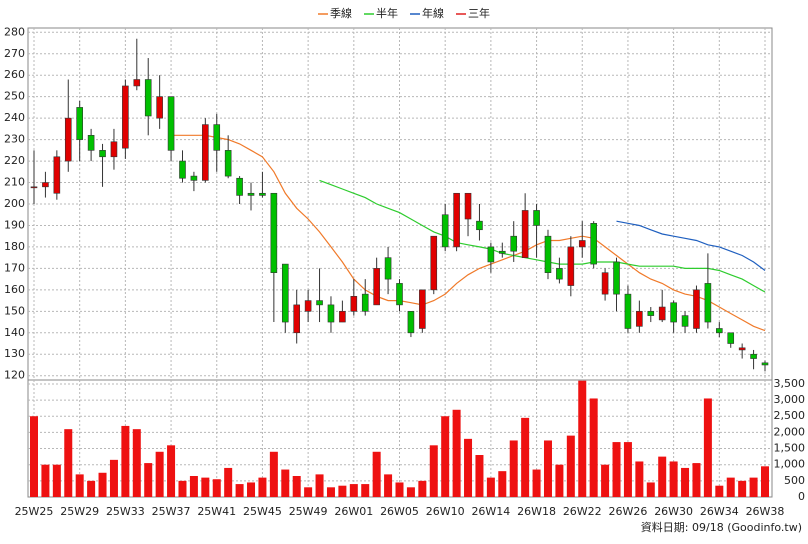 This screenshot has height=544, width=808. What do you see at coordinates (14, 332) in the screenshot?
I see `y-tick-label: 140` at bounding box center [14, 332].